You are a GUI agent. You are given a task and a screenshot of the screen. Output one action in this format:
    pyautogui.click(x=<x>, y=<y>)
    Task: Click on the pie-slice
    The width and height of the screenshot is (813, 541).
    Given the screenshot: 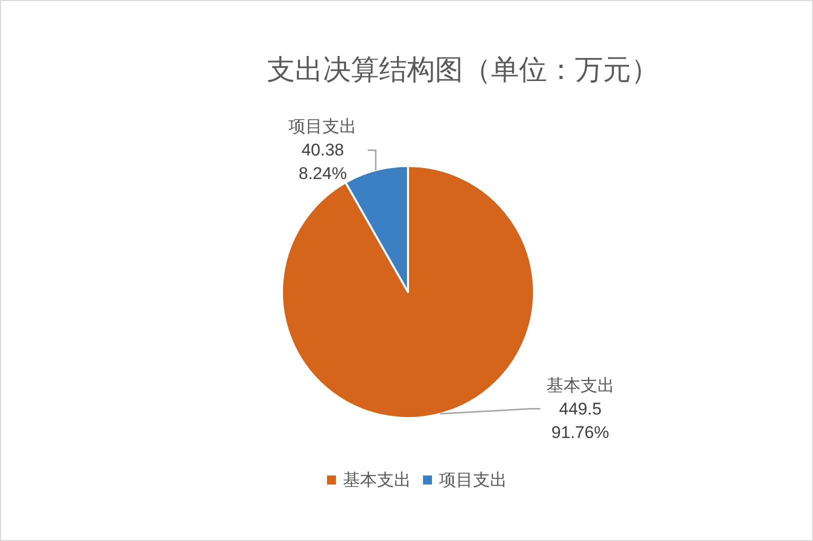 What is the action you would take?
    pyautogui.click(x=408, y=292)
    